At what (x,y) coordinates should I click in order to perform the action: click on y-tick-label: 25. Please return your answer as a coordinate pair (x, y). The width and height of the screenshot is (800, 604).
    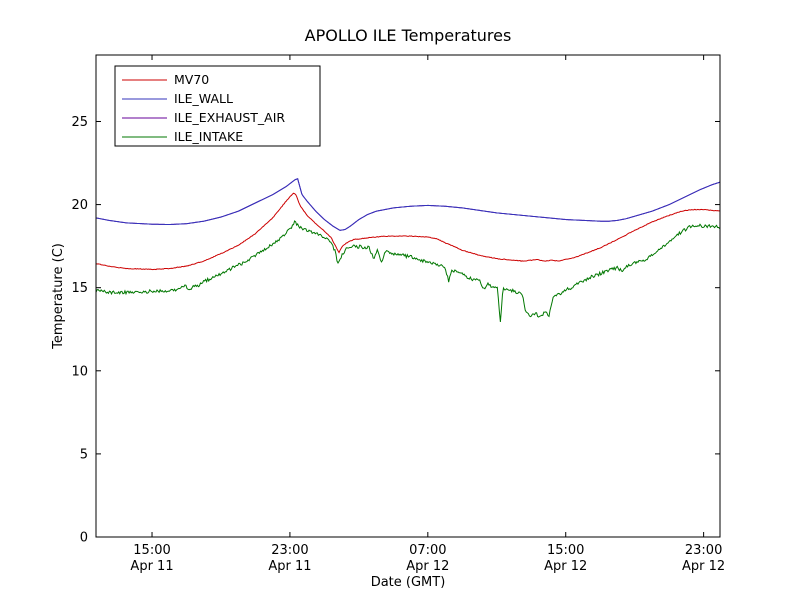
    Looking at the image, I should click on (79, 122).